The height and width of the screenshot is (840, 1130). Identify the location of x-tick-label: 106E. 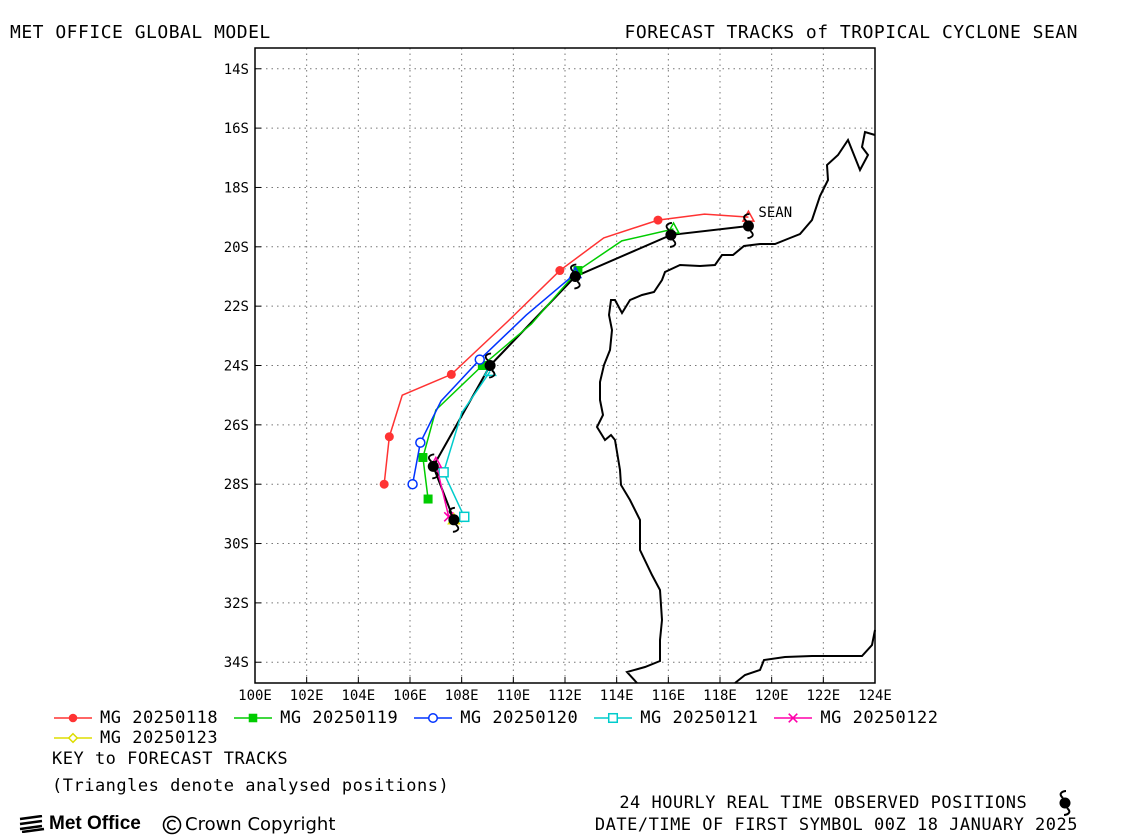
(410, 694).